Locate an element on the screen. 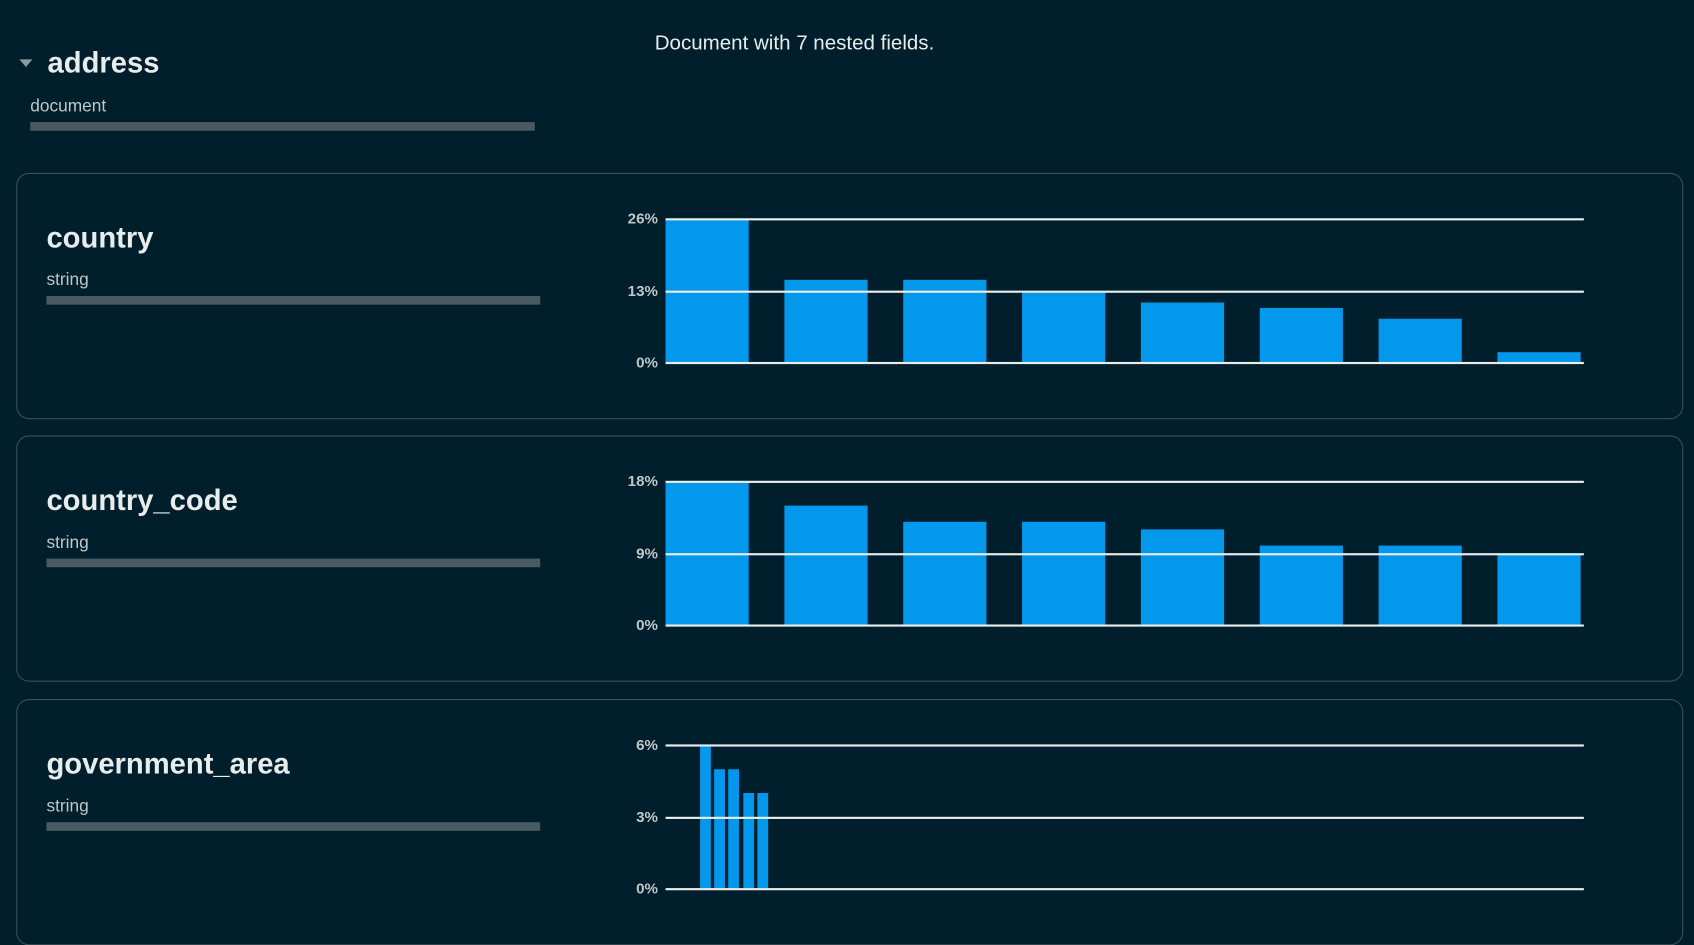 This screenshot has width=1694, height=945. field-name: government_area is located at coordinates (168, 764).